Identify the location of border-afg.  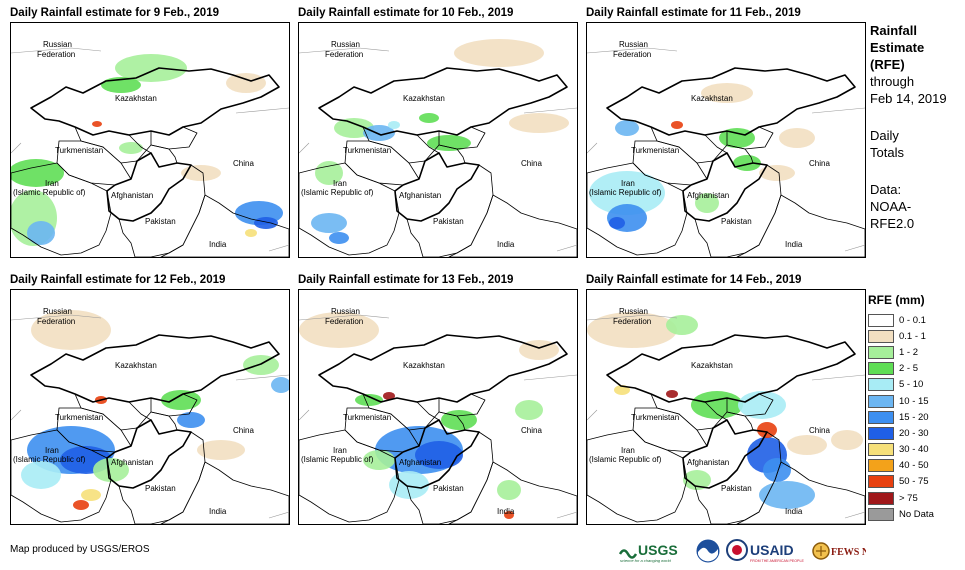
(437, 187).